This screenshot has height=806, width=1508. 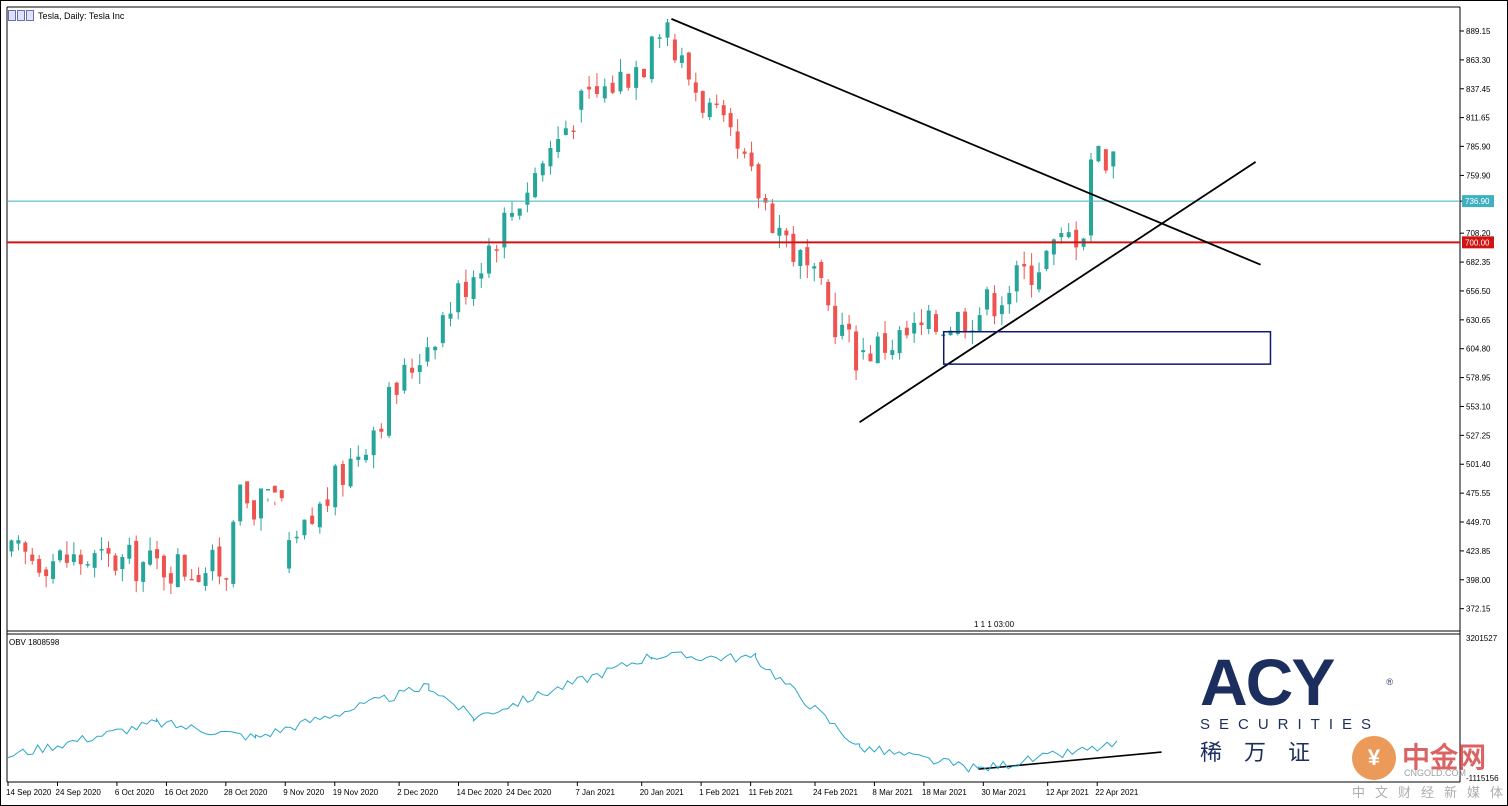 I want to click on y-tick-label: 708.20, so click(x=1478, y=233).